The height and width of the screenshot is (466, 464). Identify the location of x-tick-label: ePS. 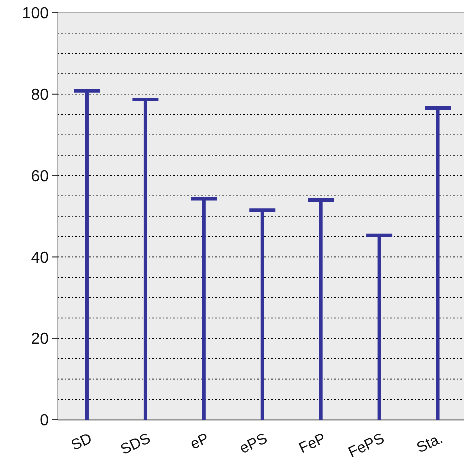
(253, 444).